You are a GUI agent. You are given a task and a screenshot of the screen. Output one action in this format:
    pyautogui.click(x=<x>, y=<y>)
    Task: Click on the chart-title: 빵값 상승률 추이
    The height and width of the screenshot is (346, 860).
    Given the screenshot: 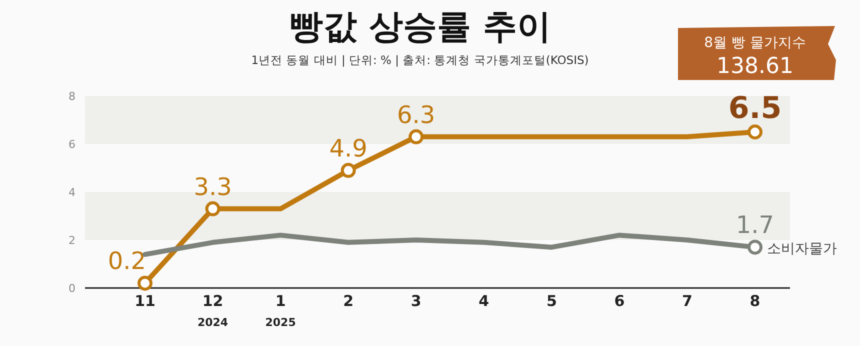 What is the action you would take?
    pyautogui.click(x=420, y=27)
    